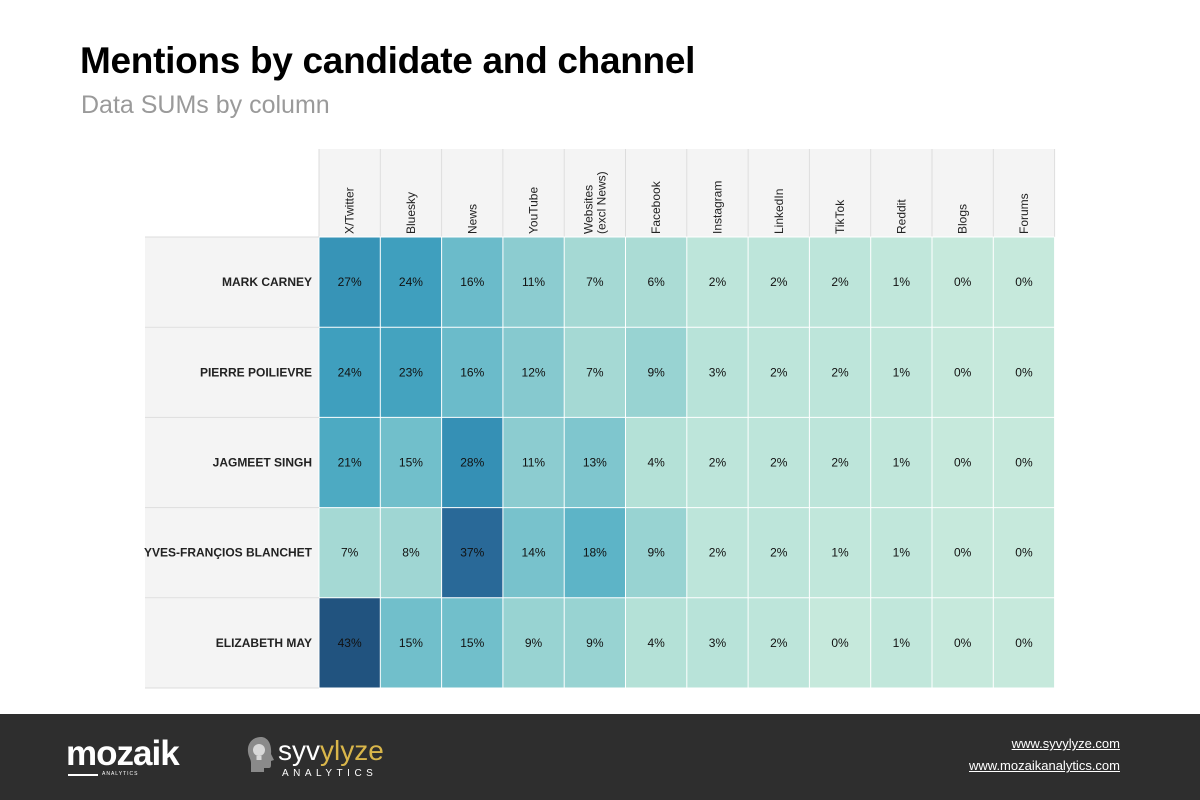  What do you see at coordinates (588, 209) in the screenshot?
I see `column-header-label: Websites` at bounding box center [588, 209].